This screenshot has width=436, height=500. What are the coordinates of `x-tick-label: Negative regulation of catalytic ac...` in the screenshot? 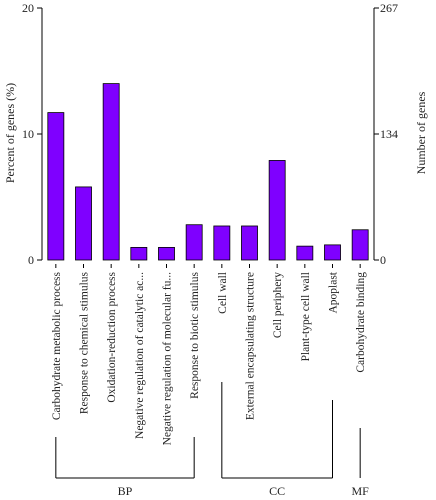 It's located at (140, 355).